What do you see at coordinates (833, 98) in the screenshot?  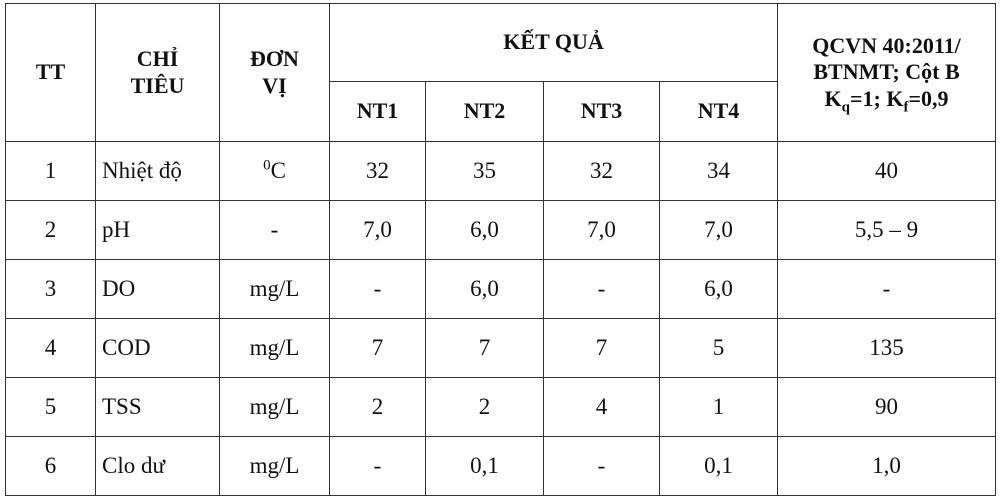 I see `kq-letter: K` at bounding box center [833, 98].